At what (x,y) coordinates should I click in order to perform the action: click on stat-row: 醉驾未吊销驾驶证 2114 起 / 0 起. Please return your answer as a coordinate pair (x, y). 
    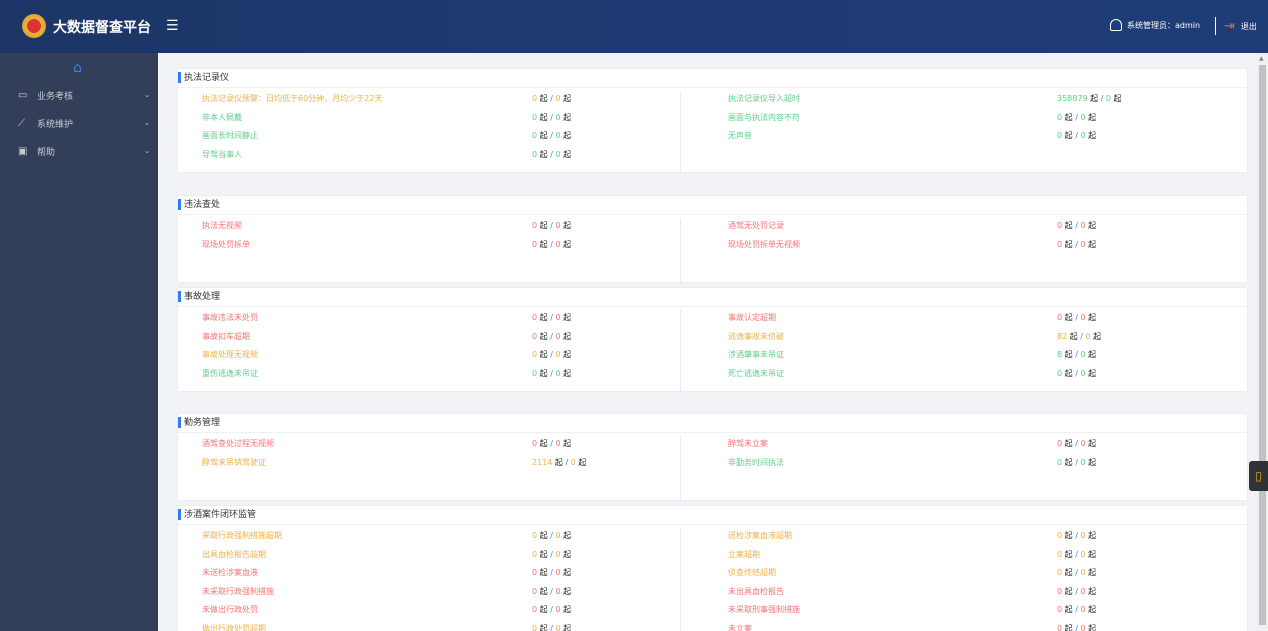
    Looking at the image, I should click on (412, 463).